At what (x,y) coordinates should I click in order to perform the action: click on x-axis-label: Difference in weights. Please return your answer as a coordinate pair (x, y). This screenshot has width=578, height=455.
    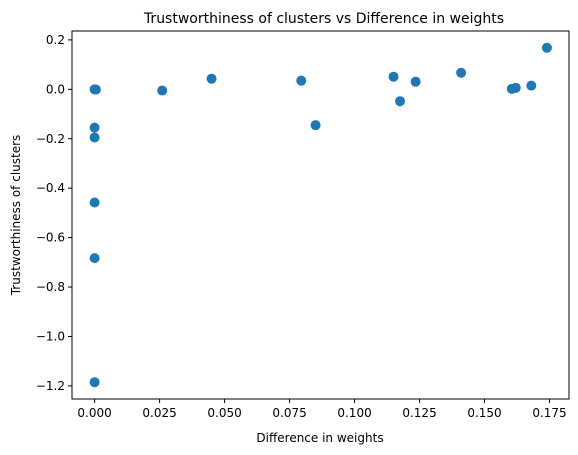
    Looking at the image, I should click on (319, 438).